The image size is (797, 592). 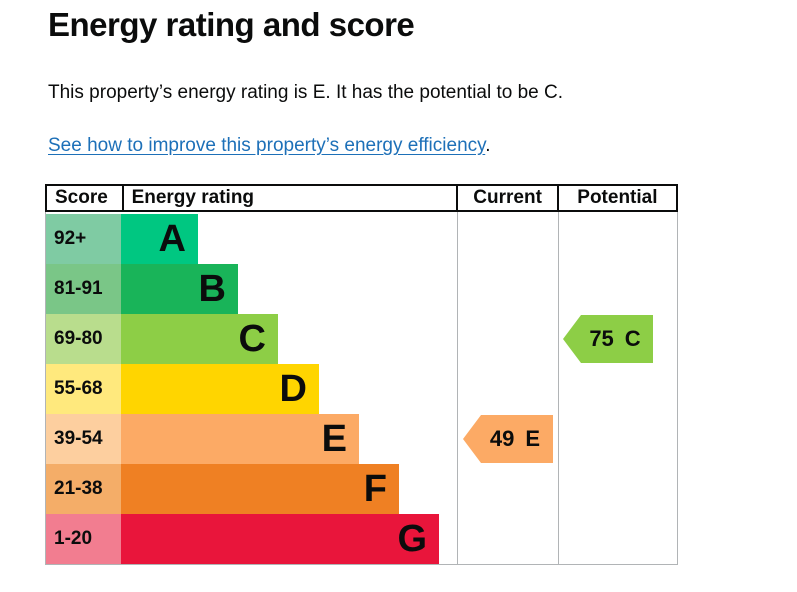 I want to click on rating-row-f: 21-38 F, so click(x=361, y=489).